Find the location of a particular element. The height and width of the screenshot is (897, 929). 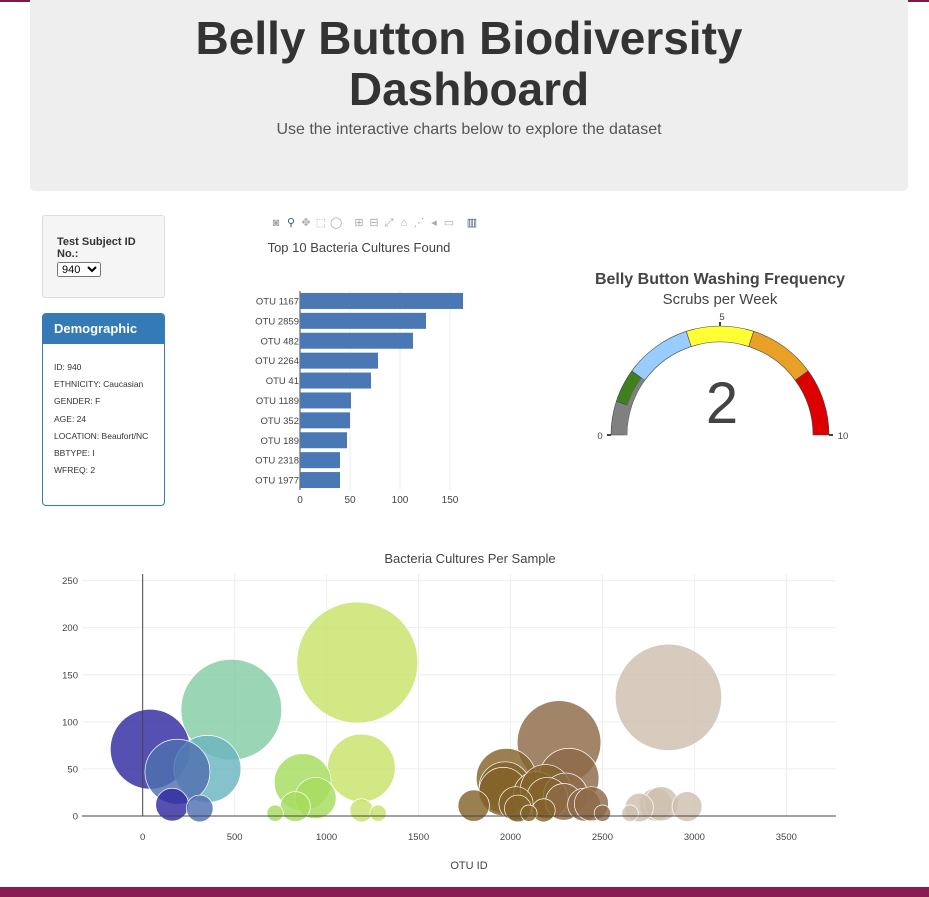

gauge-subtitle: Scrubs per Week is located at coordinates (720, 299).